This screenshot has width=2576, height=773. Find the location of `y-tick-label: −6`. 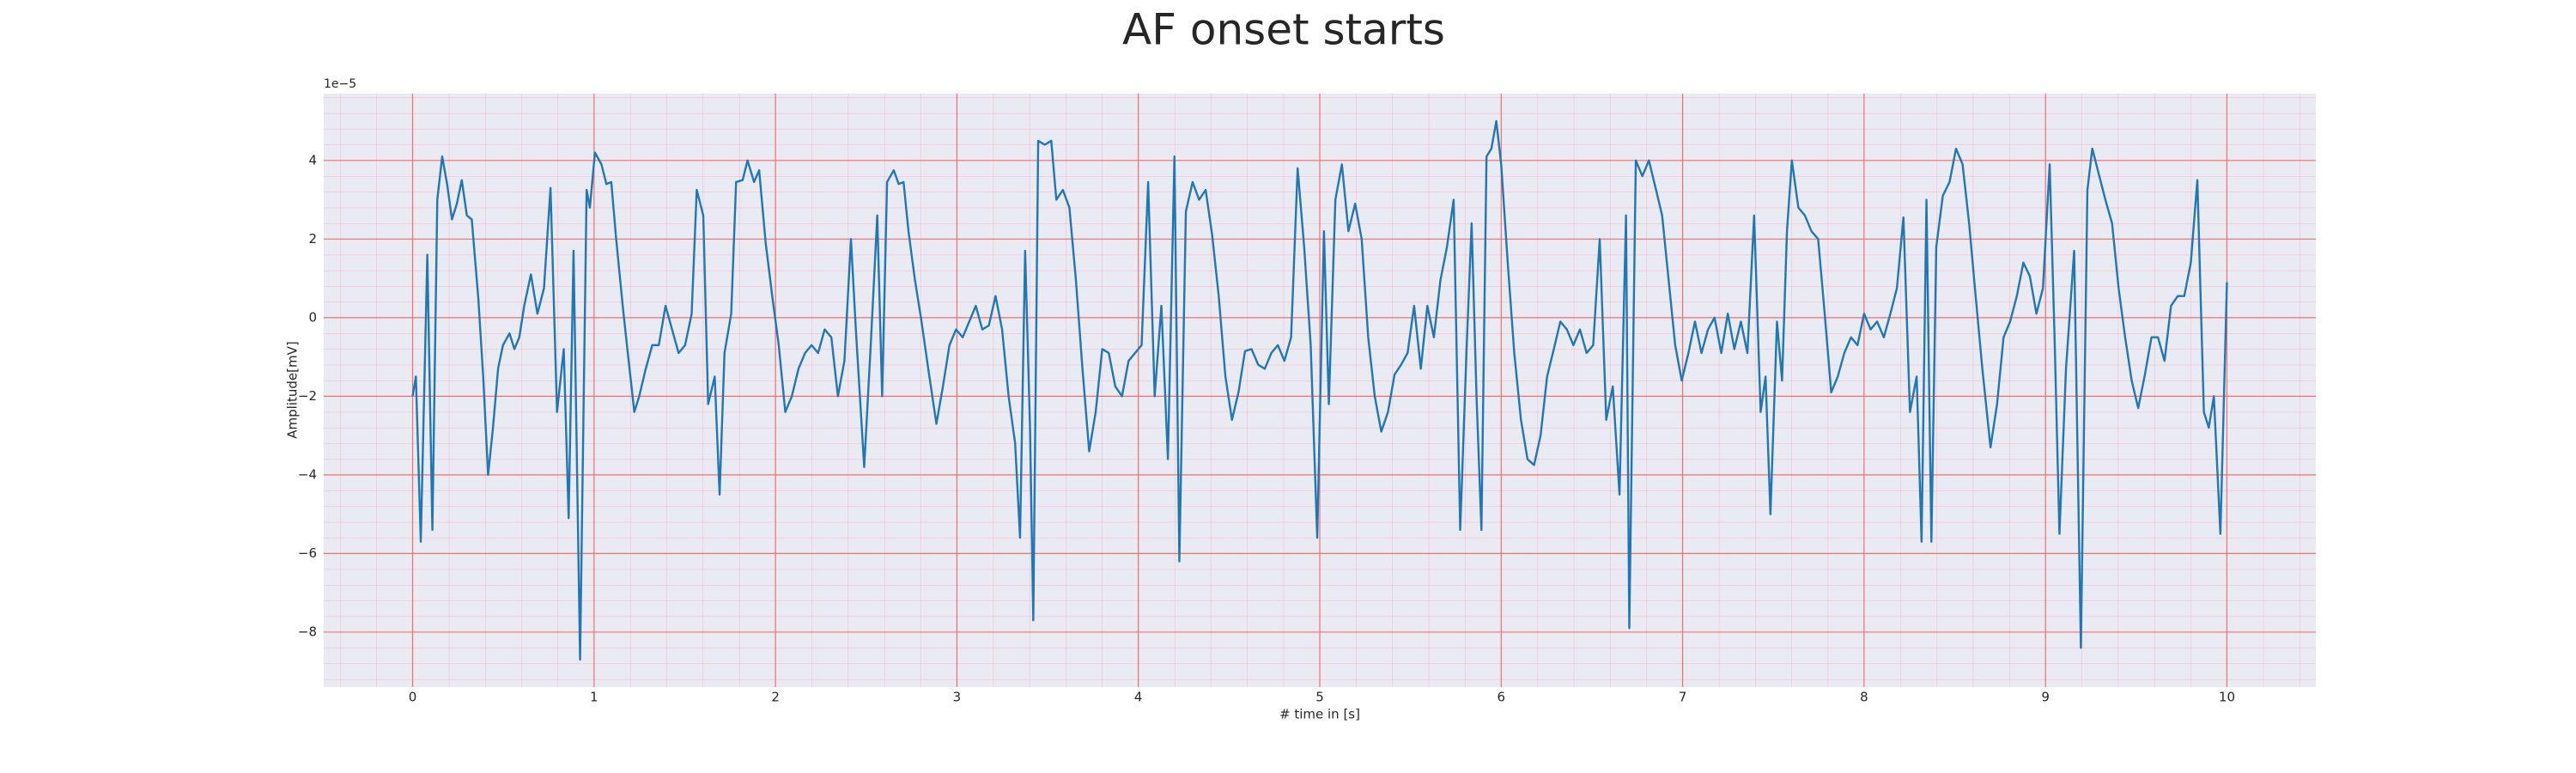

y-tick-label: −6 is located at coordinates (307, 553).